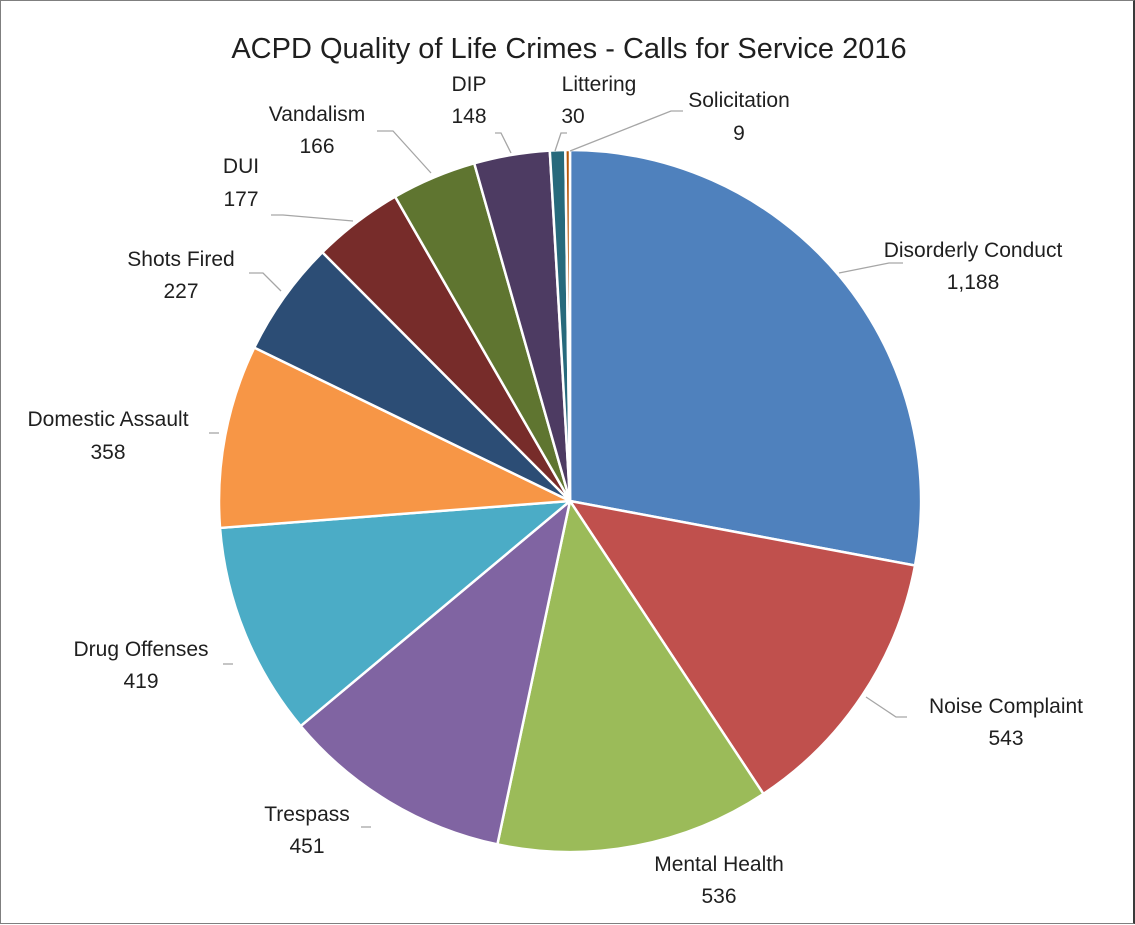 The width and height of the screenshot is (1135, 925). Describe the element at coordinates (468, 116) in the screenshot. I see `slice-value-dip: 148` at that location.